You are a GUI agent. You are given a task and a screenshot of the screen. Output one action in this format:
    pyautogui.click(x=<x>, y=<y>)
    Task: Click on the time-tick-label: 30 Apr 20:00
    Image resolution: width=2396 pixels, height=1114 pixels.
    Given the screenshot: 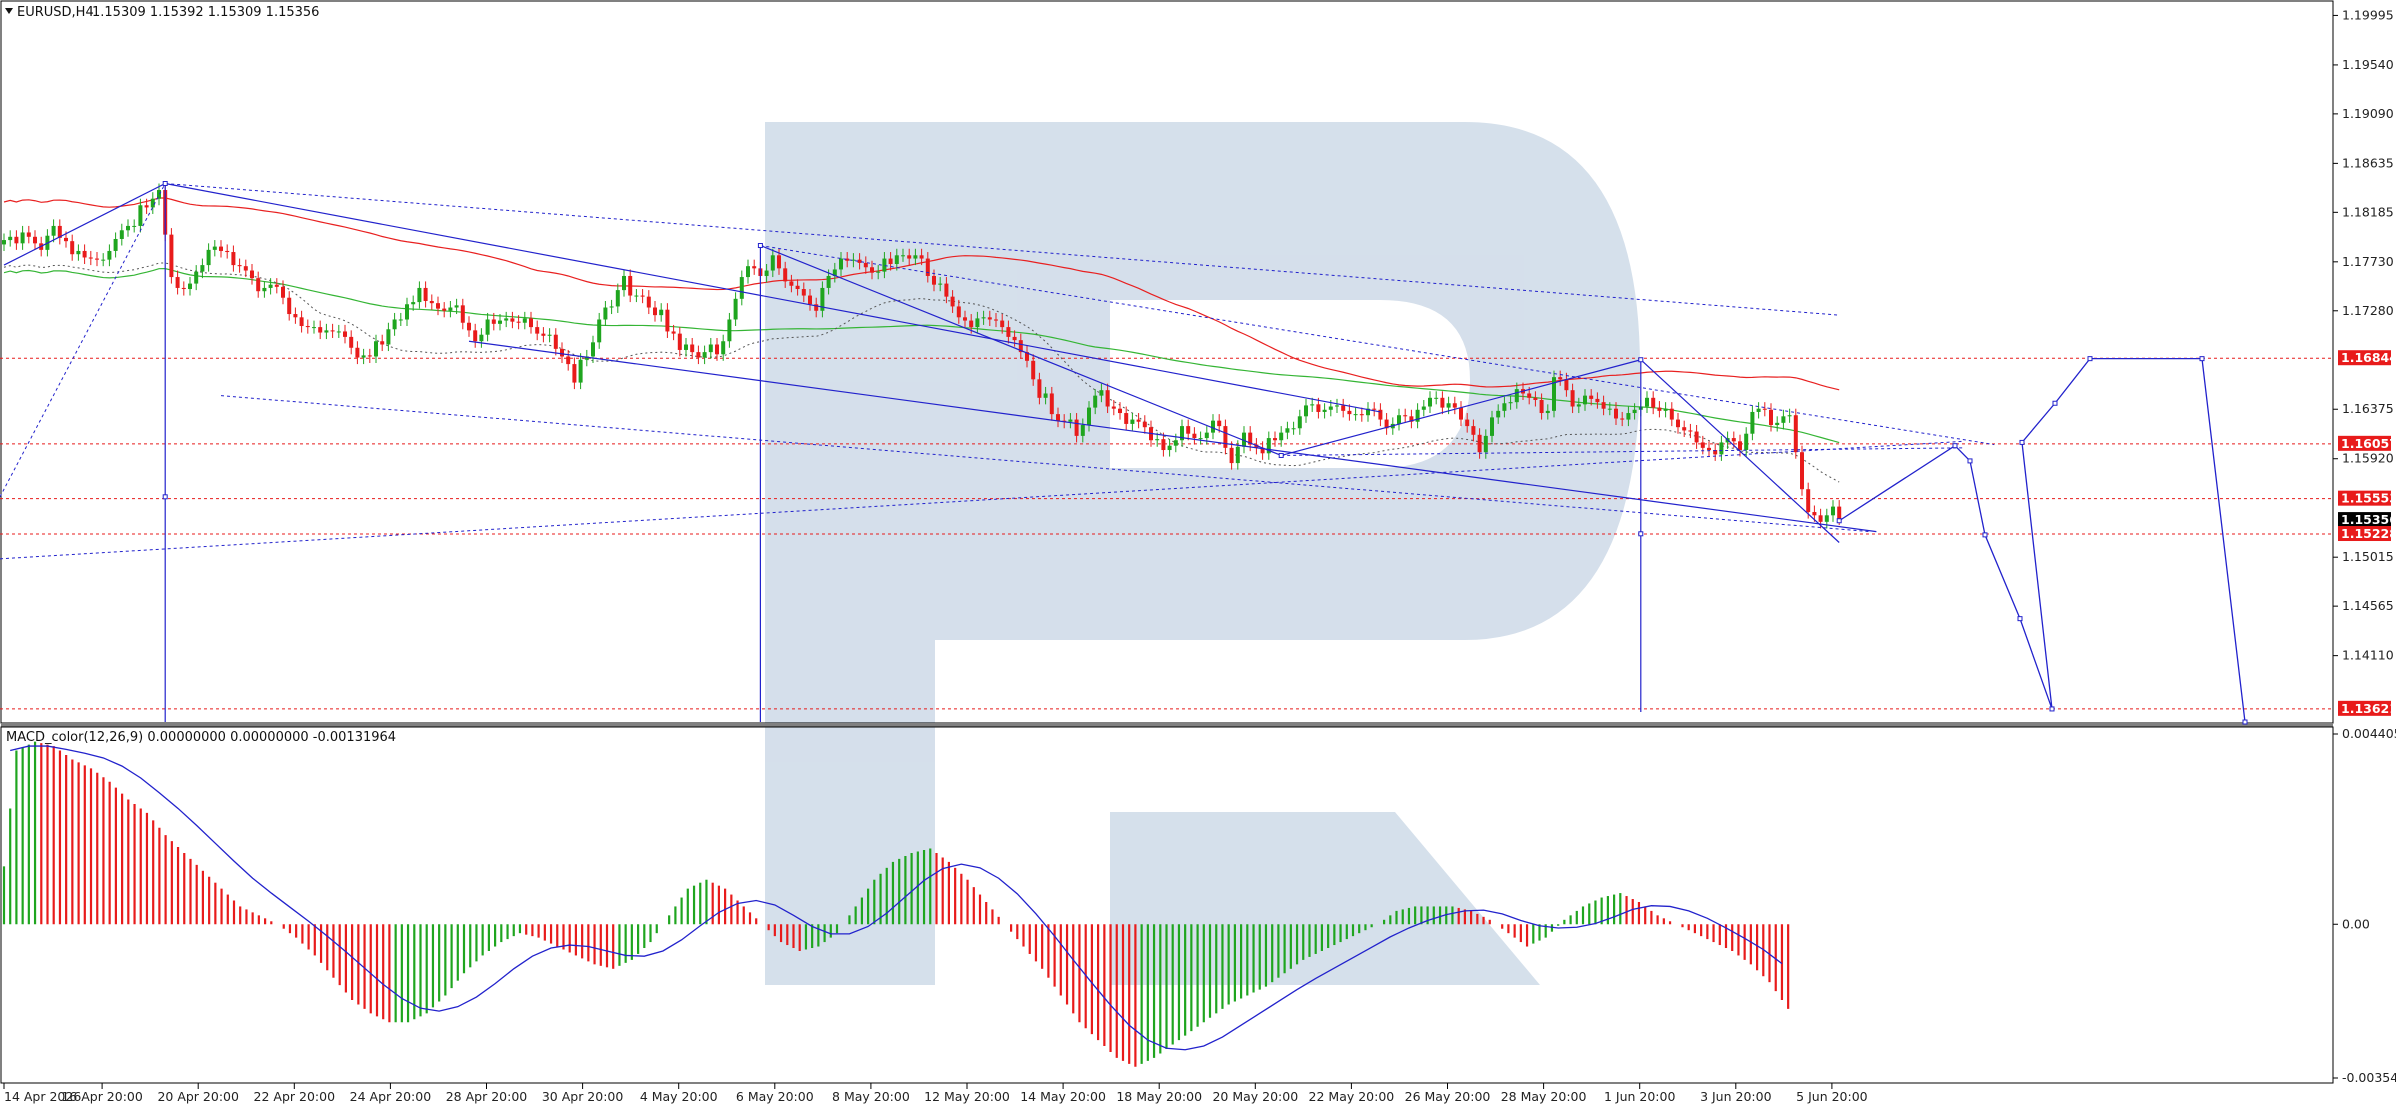 What is the action you would take?
    pyautogui.click(x=583, y=1096)
    